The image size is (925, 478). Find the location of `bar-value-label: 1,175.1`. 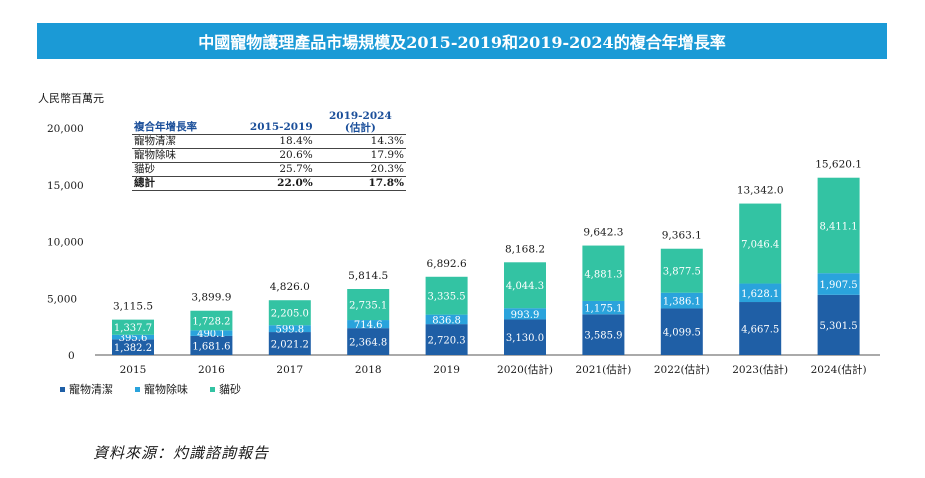

bar-value-label: 1,175.1 is located at coordinates (603, 309).